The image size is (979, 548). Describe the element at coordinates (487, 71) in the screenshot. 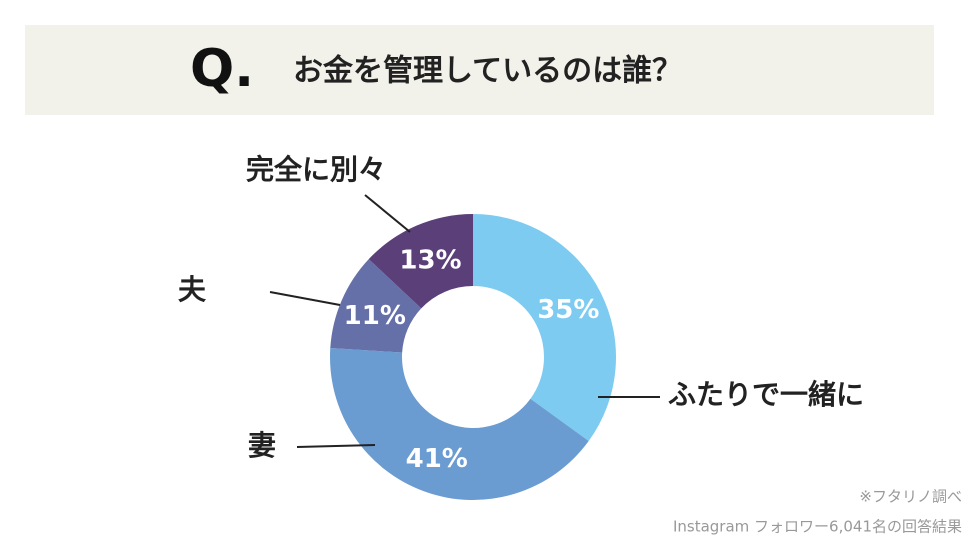

I see `chart-title: お金を管理しているのは誰？` at that location.